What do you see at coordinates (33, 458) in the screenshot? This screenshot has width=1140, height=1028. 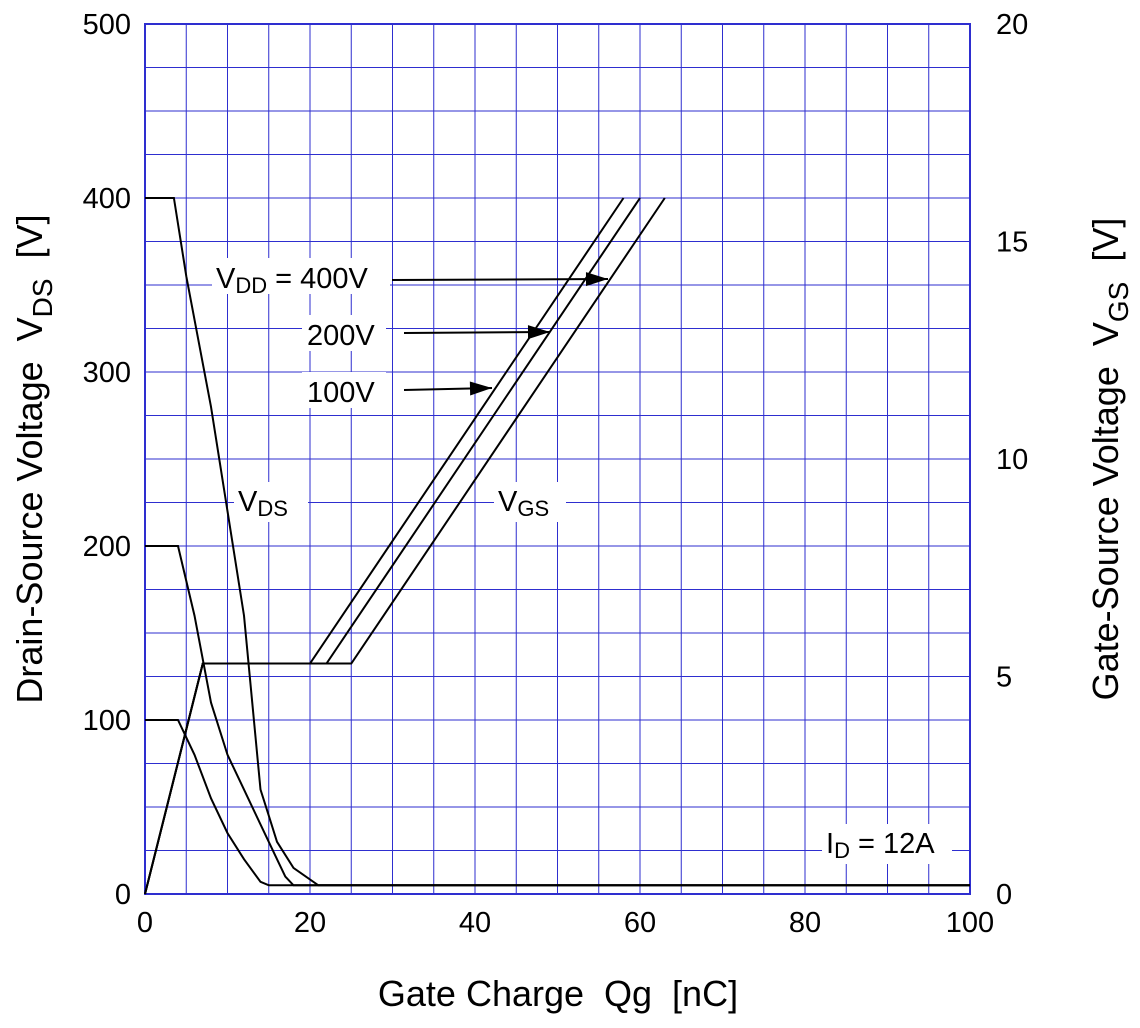 I see `y-left-axis-title: Drain-Source Voltage VDS [V]` at bounding box center [33, 458].